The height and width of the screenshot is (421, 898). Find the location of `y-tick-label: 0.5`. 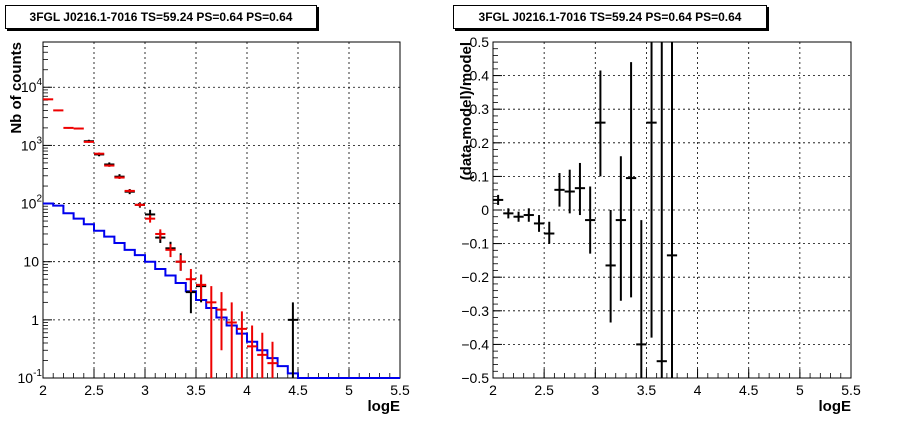

y-tick-label: 0.5 is located at coordinates (480, 42).